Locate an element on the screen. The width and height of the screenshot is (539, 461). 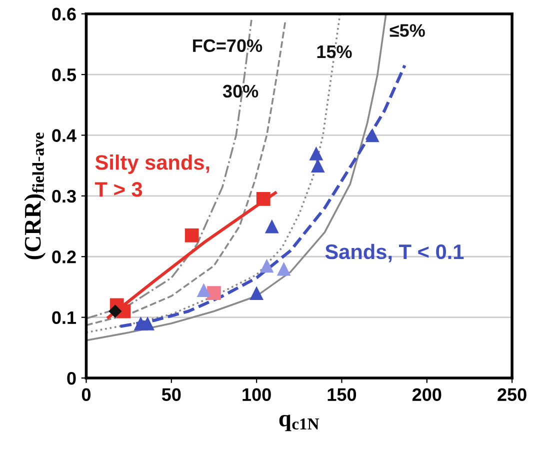
x-tick-label: 50 is located at coordinates (171, 395).